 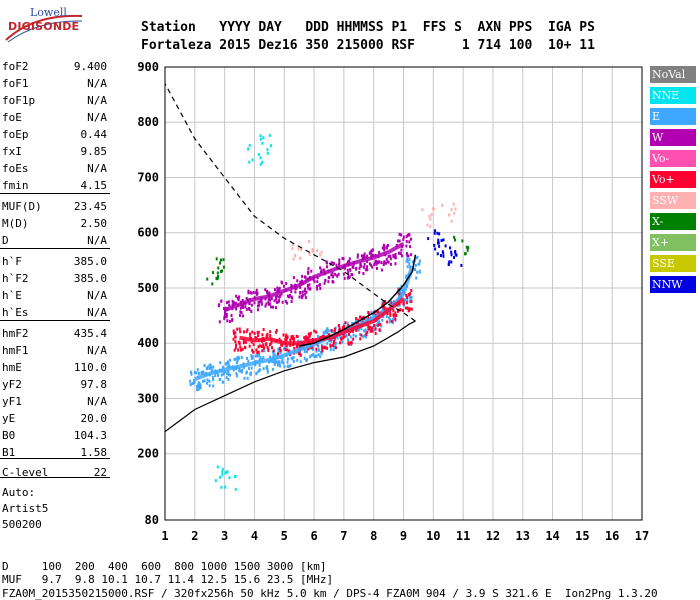 What do you see at coordinates (100, 472) in the screenshot?
I see `param-value: 22` at bounding box center [100, 472].